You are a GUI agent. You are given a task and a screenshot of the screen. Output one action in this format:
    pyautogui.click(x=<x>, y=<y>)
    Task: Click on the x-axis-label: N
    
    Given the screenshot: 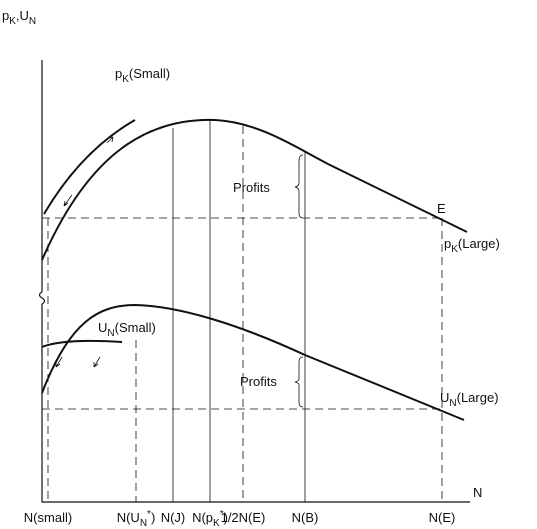 What is the action you would take?
    pyautogui.click(x=477, y=492)
    